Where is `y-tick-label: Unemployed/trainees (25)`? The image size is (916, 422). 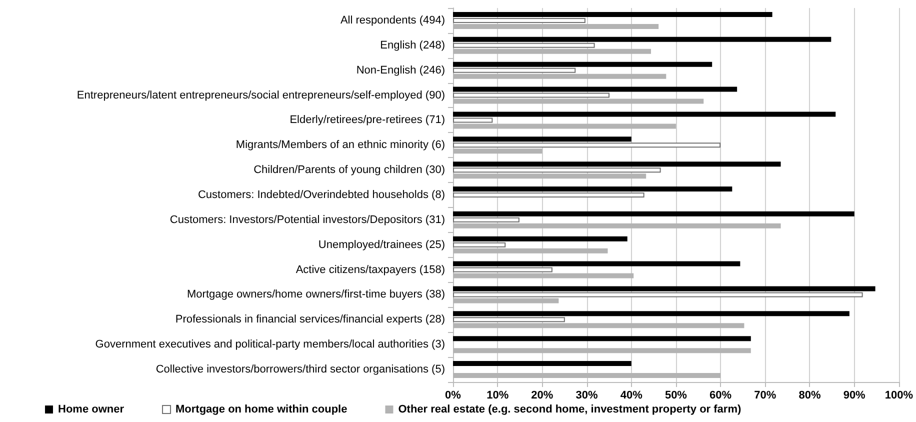 y-tick-label: Unemployed/trainees (25) is located at coordinates (381, 244).